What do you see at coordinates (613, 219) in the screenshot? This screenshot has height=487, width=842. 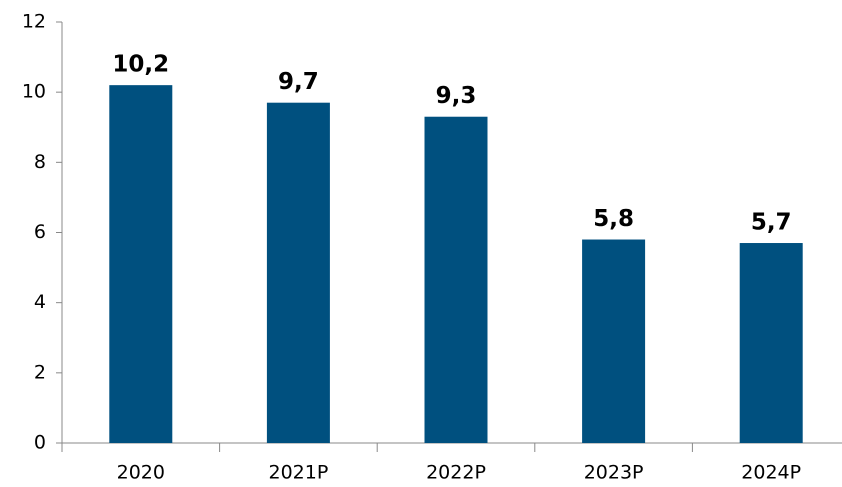 I see `value-label: 5,8` at bounding box center [613, 219].